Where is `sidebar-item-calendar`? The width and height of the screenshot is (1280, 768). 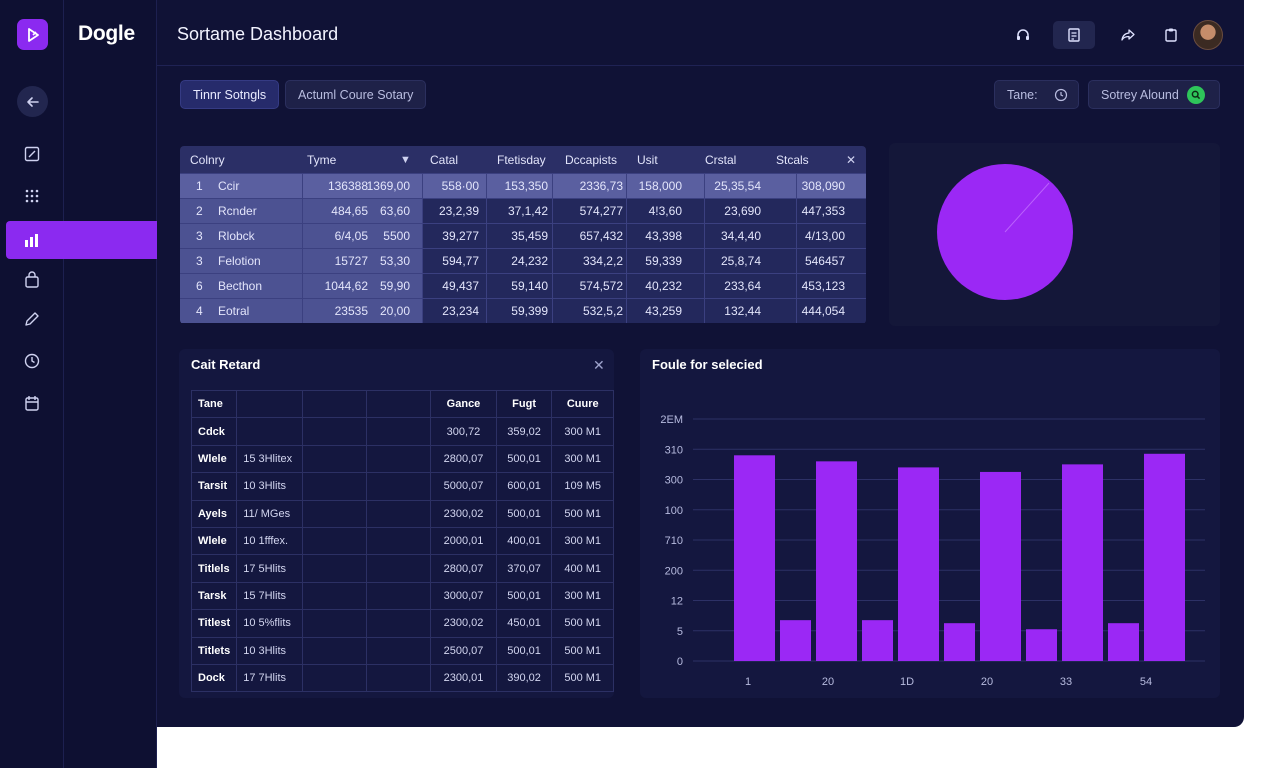 sidebar-item-calendar is located at coordinates (81, 403).